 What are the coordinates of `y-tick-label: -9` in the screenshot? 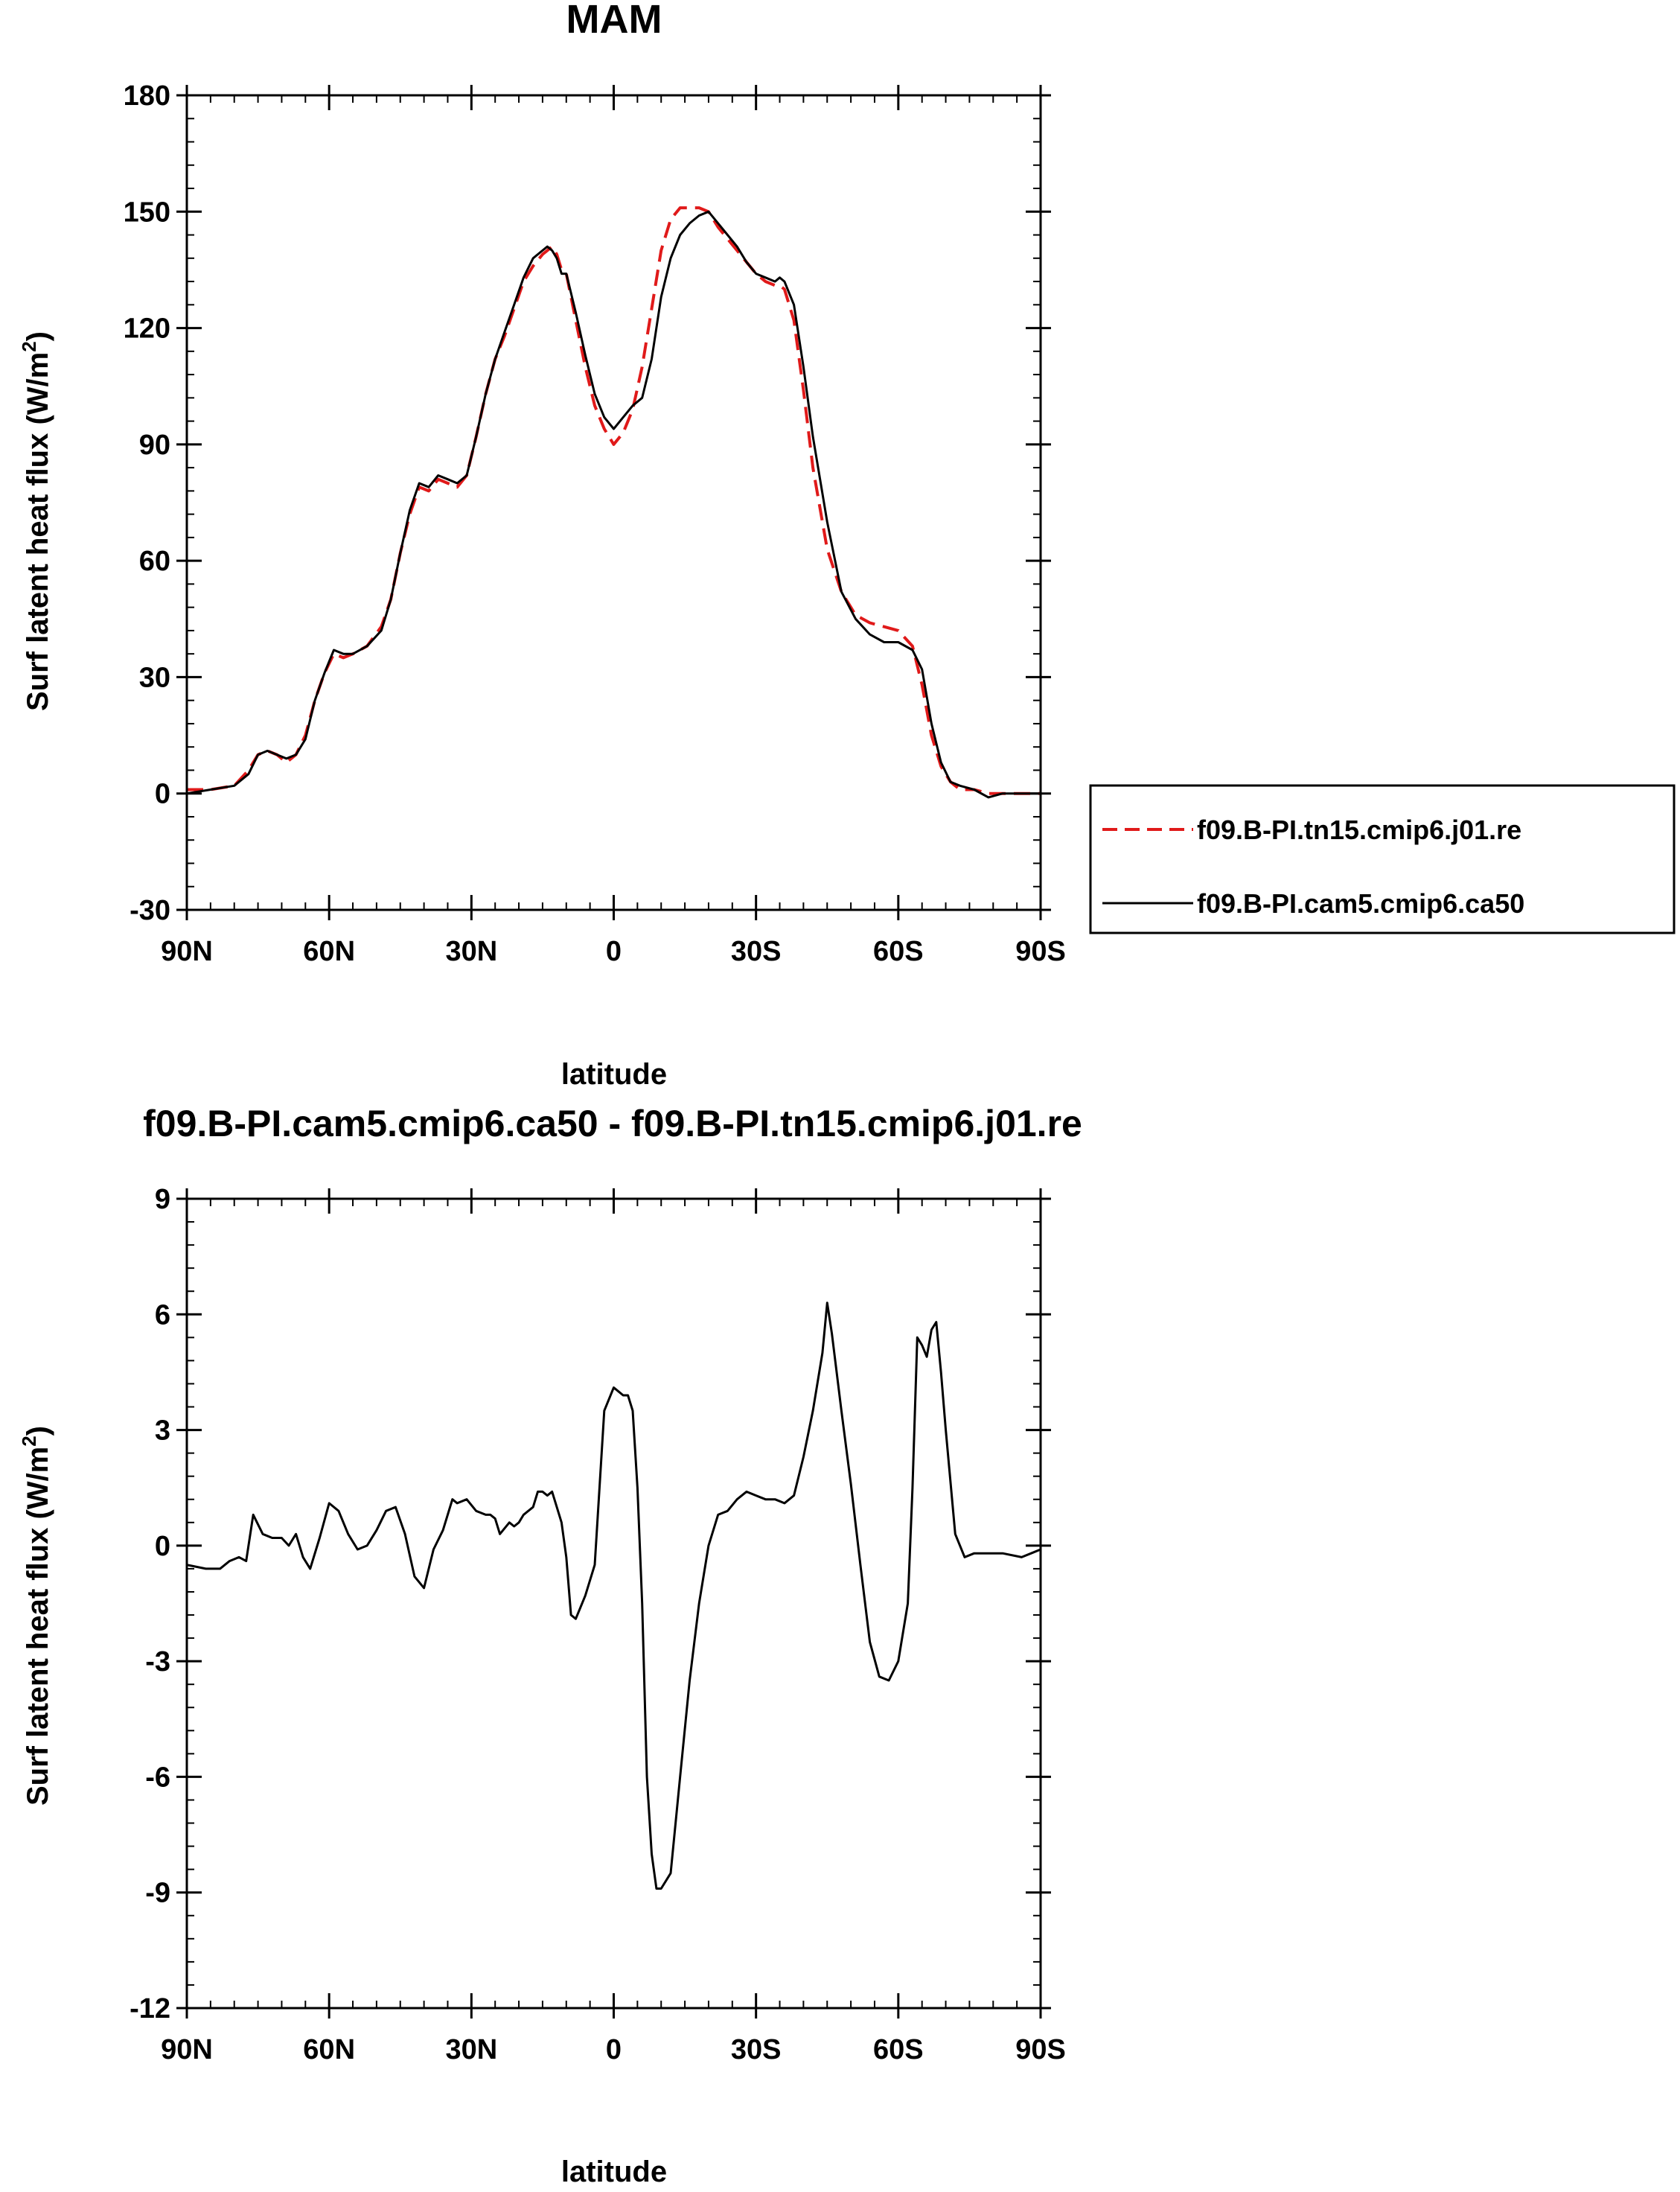 It's located at (157, 1893).